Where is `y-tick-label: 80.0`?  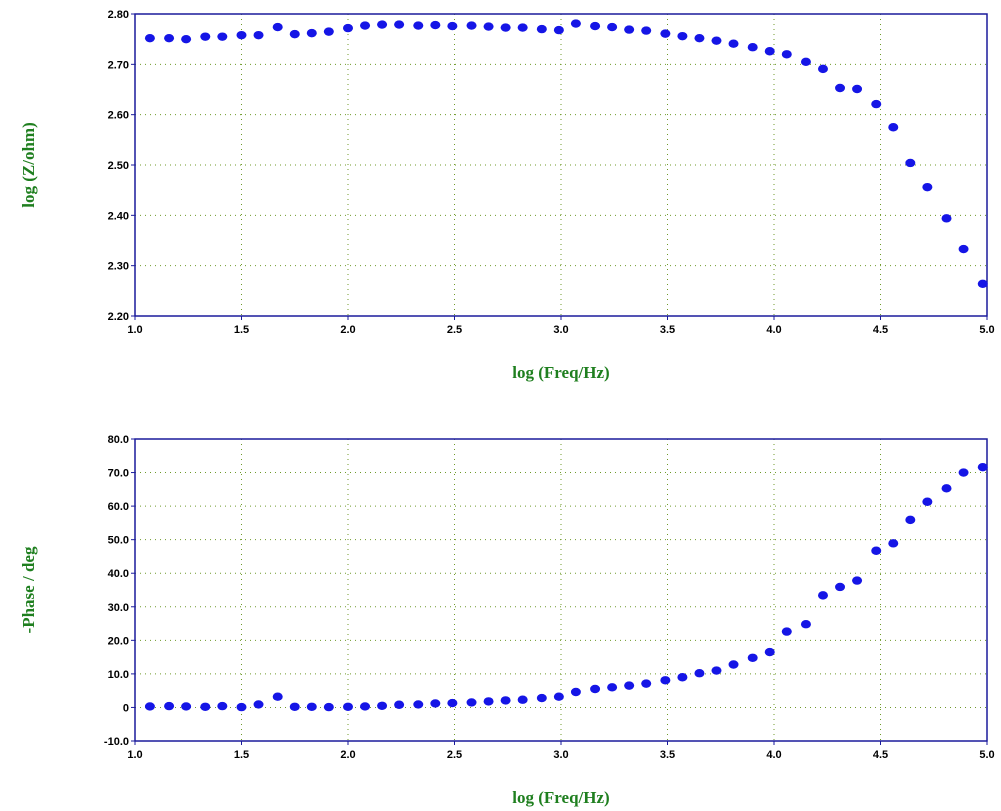 y-tick-label: 80.0 is located at coordinates (118, 440).